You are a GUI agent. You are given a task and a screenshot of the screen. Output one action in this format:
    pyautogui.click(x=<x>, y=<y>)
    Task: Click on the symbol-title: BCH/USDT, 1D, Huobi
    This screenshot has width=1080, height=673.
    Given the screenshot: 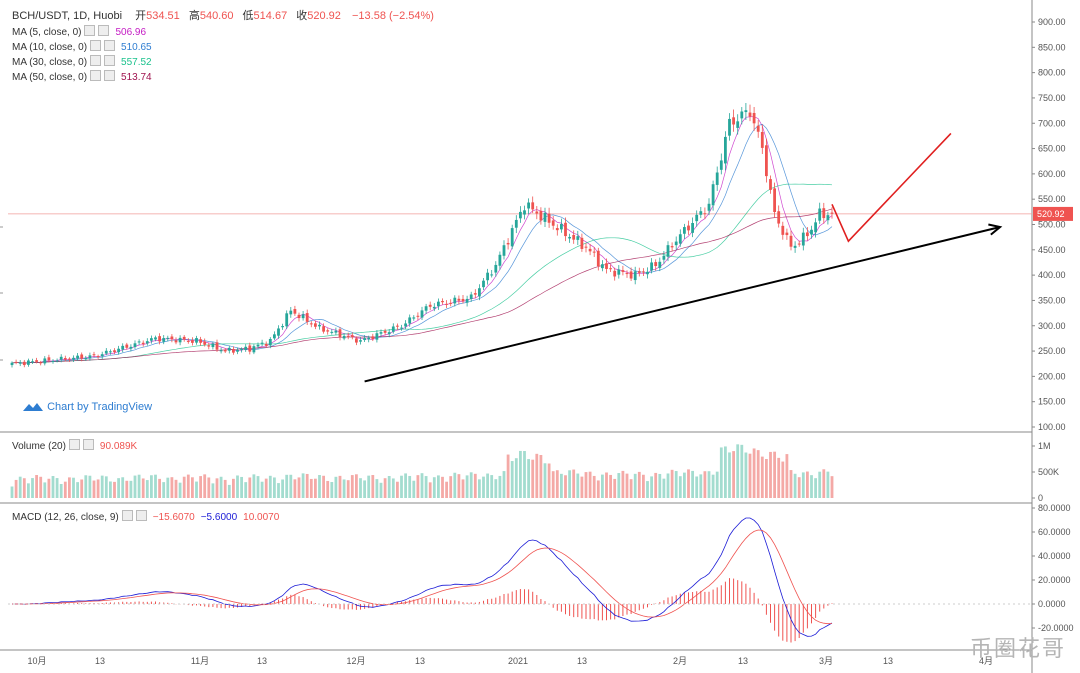 What is the action you would take?
    pyautogui.click(x=67, y=16)
    